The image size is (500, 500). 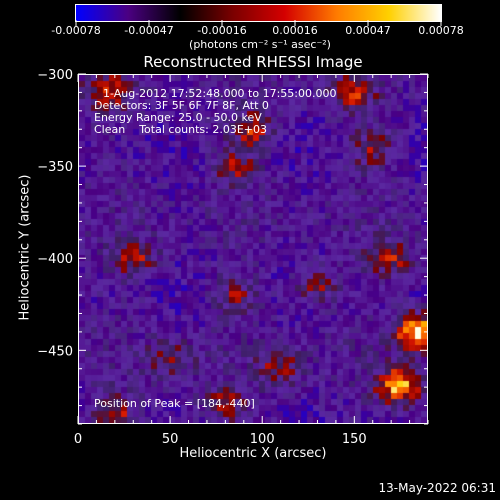 What do you see at coordinates (55, 259) in the screenshot?
I see `y-tick-label: −400` at bounding box center [55, 259].